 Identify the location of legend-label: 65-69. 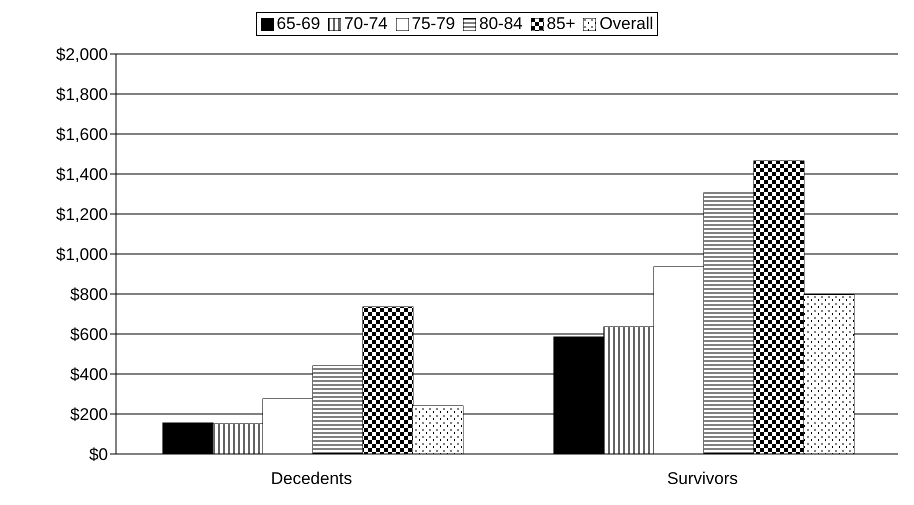
(298, 24).